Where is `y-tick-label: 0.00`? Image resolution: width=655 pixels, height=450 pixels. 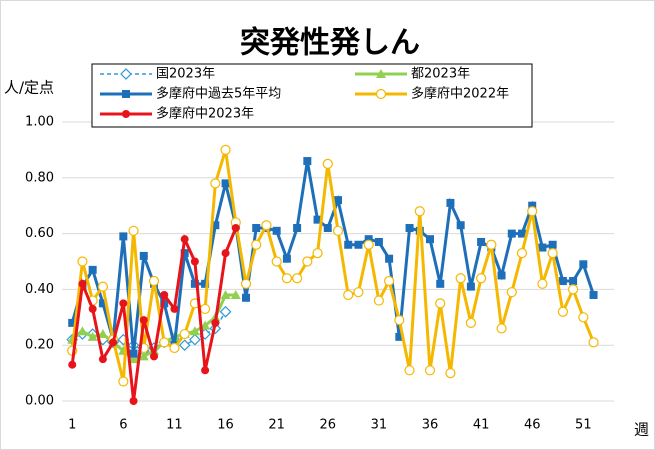 y-tick-label: 0.00 is located at coordinates (39, 401).